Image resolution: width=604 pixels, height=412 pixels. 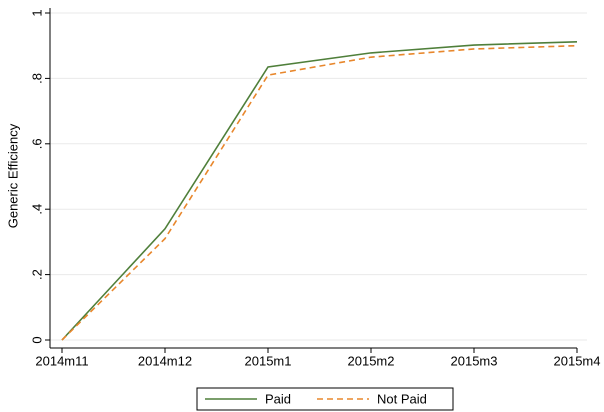 I want to click on y-tick-label: 1, so click(x=36, y=12).